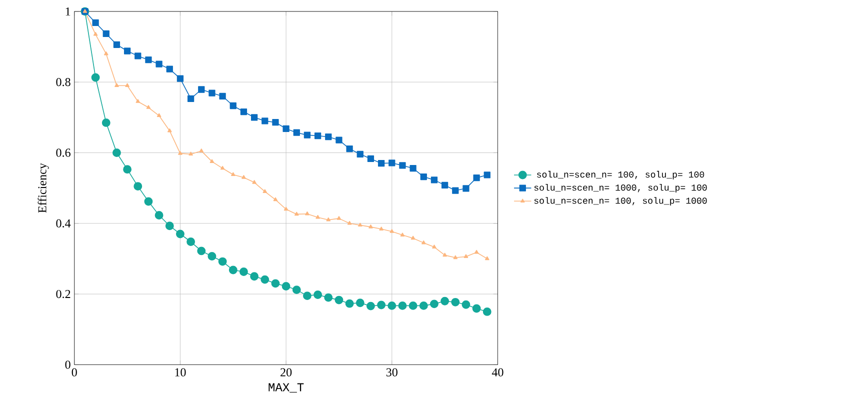 The image size is (861, 415). Describe the element at coordinates (63, 82) in the screenshot. I see `y-tick-label: 0.8` at that location.